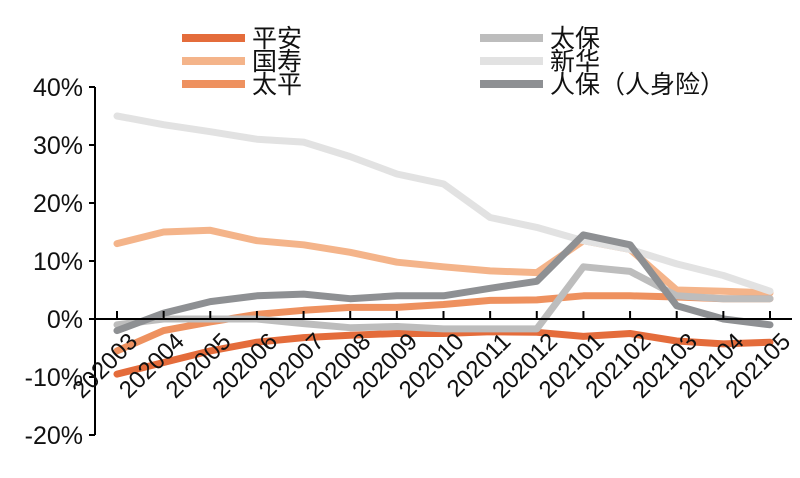 This screenshot has height=478, width=800. Describe the element at coordinates (242, 62) in the screenshot. I see `legend-item: 国寿` at that location.